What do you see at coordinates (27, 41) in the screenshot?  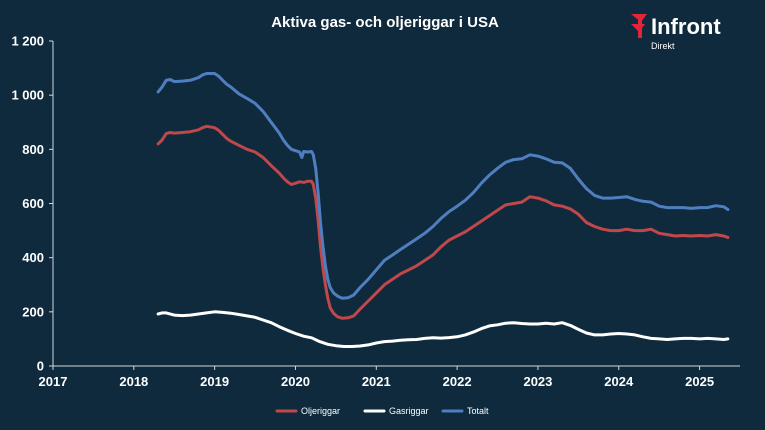 I see `y-tick-label: 1 200` at bounding box center [27, 41].